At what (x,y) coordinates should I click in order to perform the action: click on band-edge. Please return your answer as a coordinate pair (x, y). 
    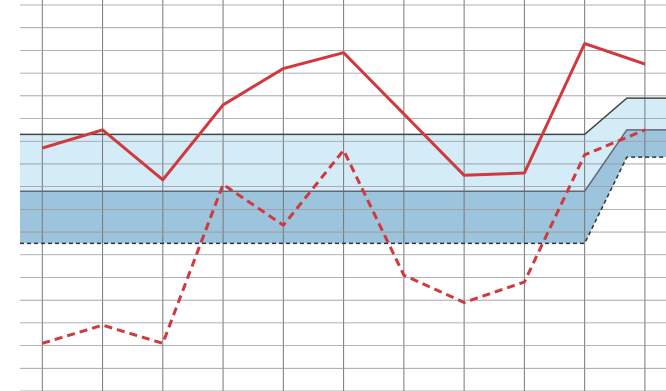
    Looking at the image, I should click on (343, 116).